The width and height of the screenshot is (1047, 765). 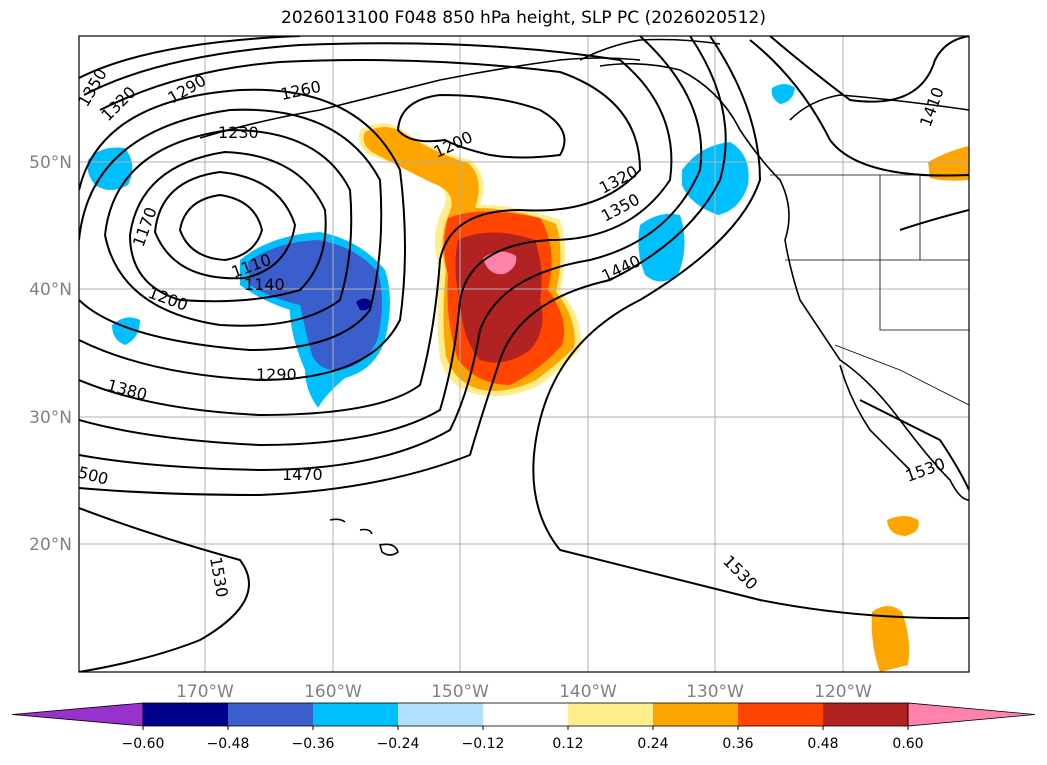 I want to click on colorbar-tick-label: −0.36, so click(x=313, y=744).